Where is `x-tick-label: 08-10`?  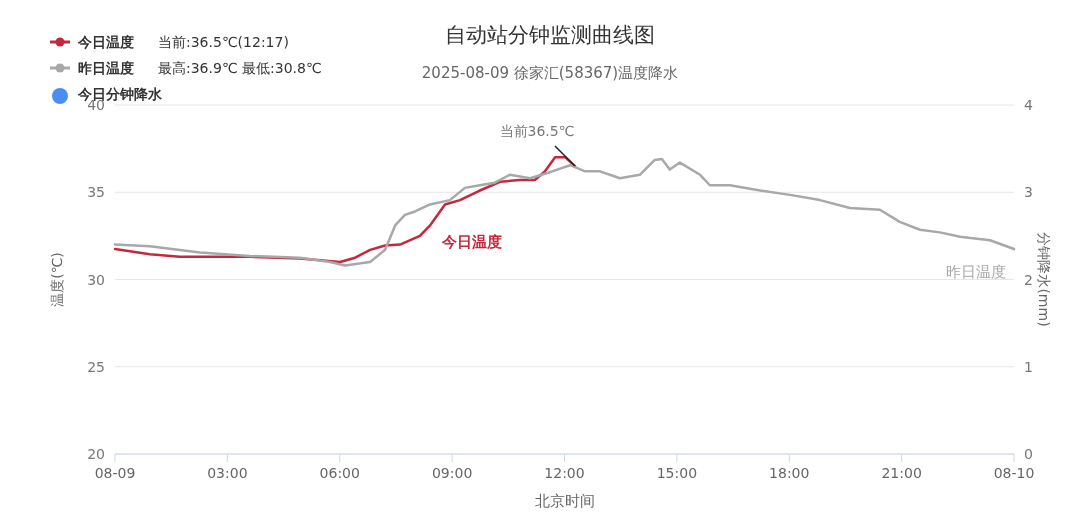 x-tick-label: 08-10 is located at coordinates (1014, 473).